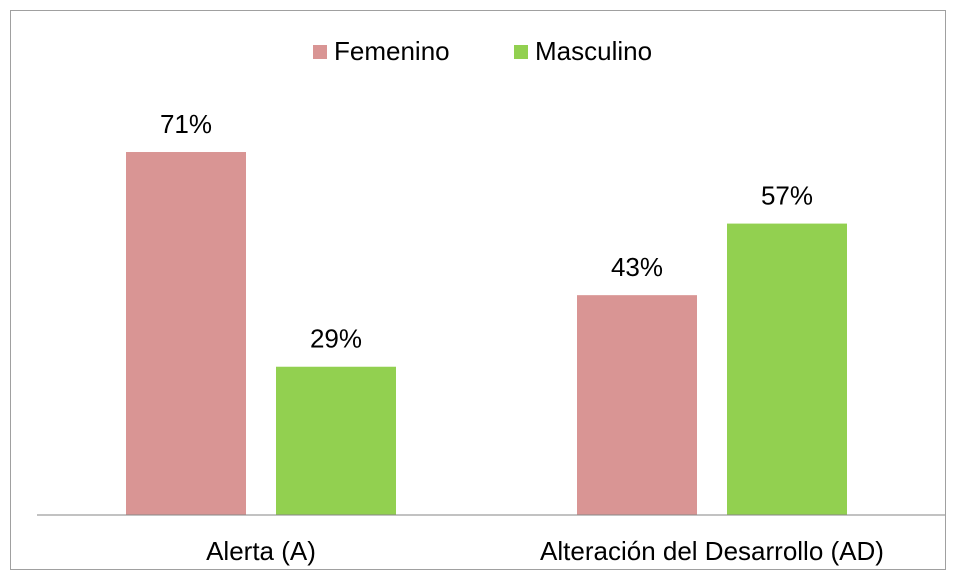  Describe the element at coordinates (593, 51) in the screenshot. I see `legend-label: Masculino` at that location.